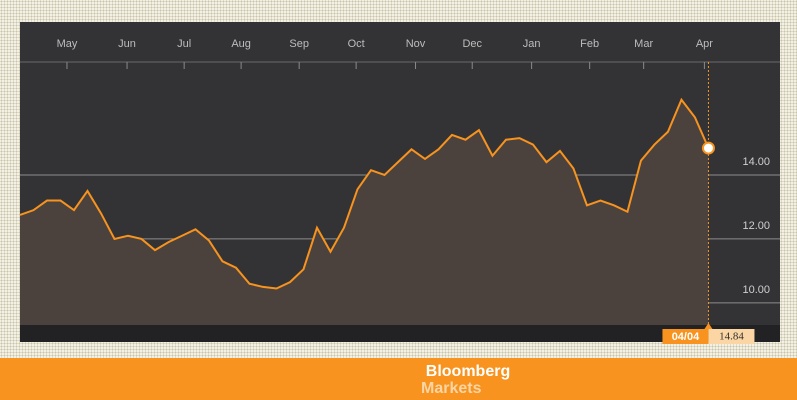 This screenshot has width=797, height=400. I want to click on cursor-pointer, so click(708, 326).